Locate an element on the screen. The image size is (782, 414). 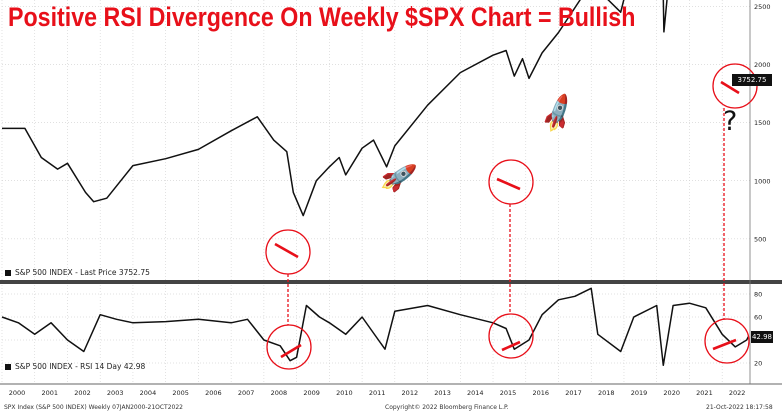
x-tick-label: 2015 is located at coordinates (508, 393).